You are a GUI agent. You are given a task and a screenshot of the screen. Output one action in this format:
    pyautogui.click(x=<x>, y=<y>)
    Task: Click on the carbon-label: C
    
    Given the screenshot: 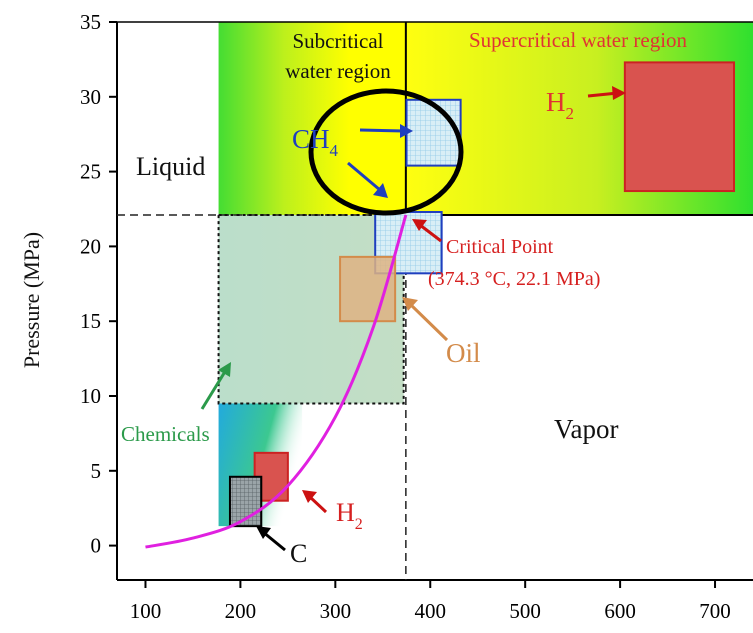 What is the action you would take?
    pyautogui.click(x=298, y=553)
    